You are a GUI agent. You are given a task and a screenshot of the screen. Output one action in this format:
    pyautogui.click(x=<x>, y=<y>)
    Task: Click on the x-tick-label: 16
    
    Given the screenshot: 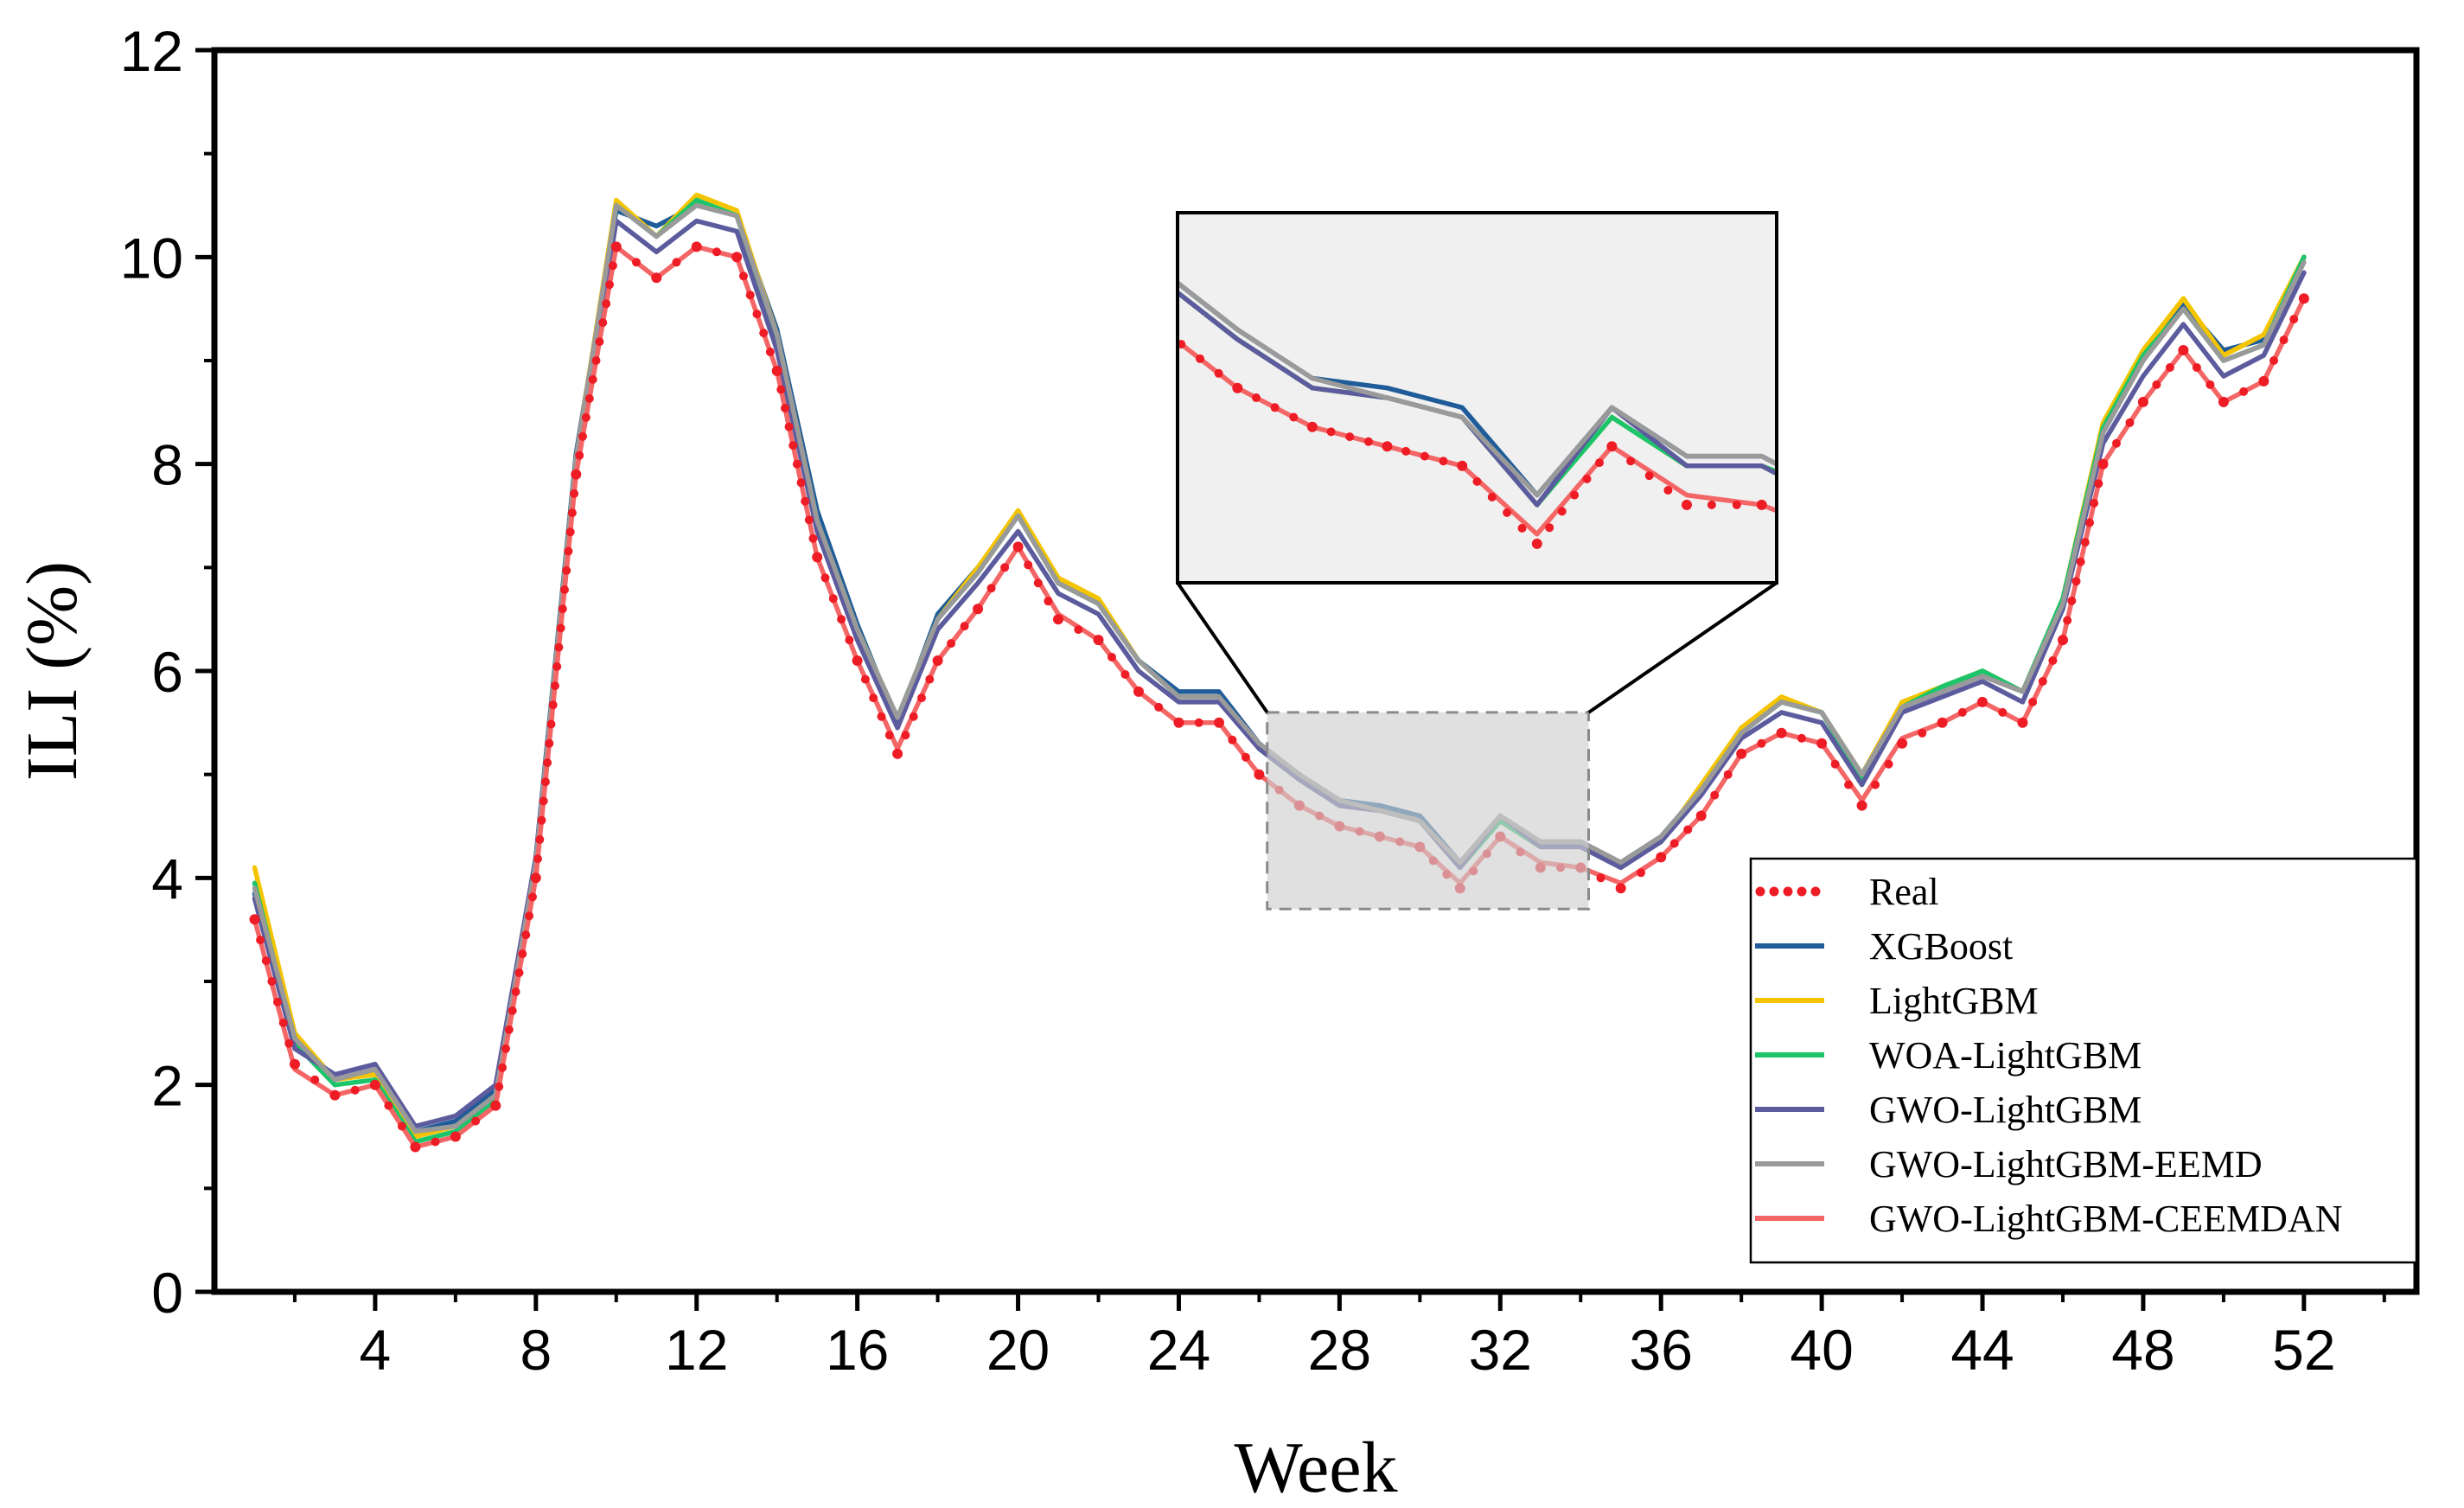 What is the action you would take?
    pyautogui.click(x=857, y=1350)
    